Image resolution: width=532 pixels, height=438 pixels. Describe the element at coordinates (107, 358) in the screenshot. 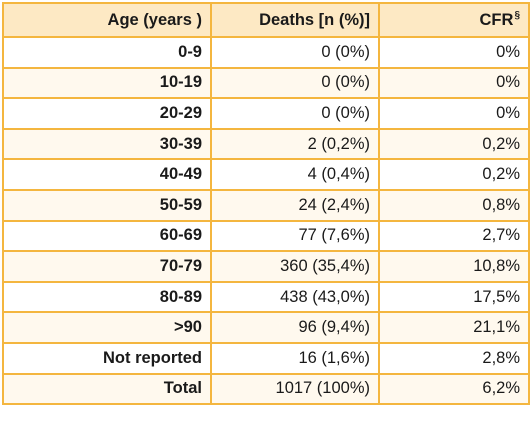

I see `cell-age: Not reported` at that location.